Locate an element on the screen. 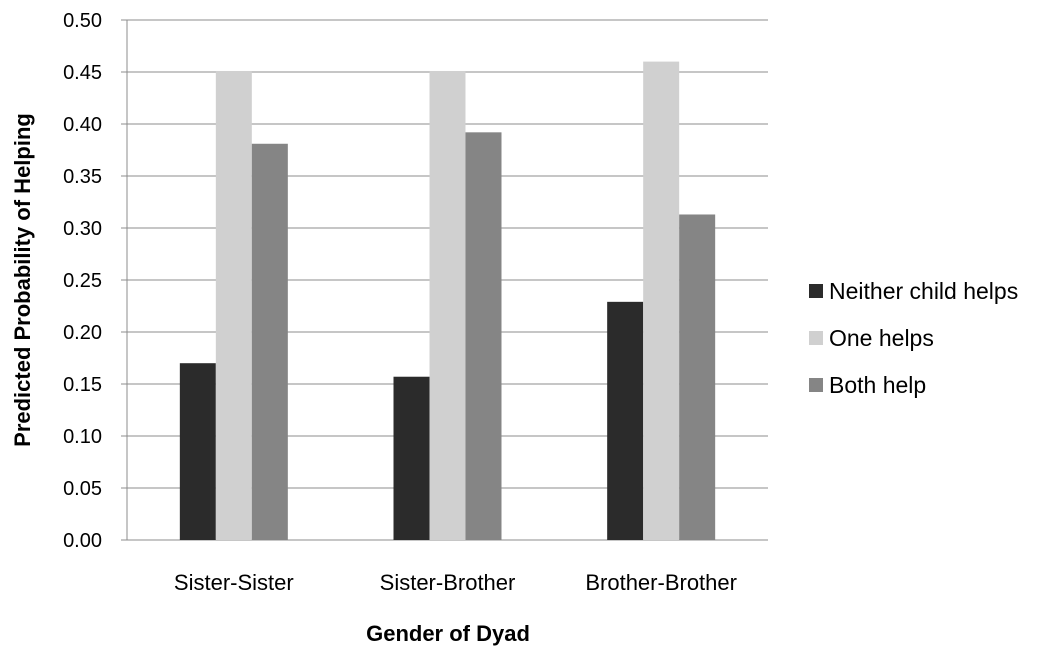  y-tick-label: 0.45 is located at coordinates (82, 73).